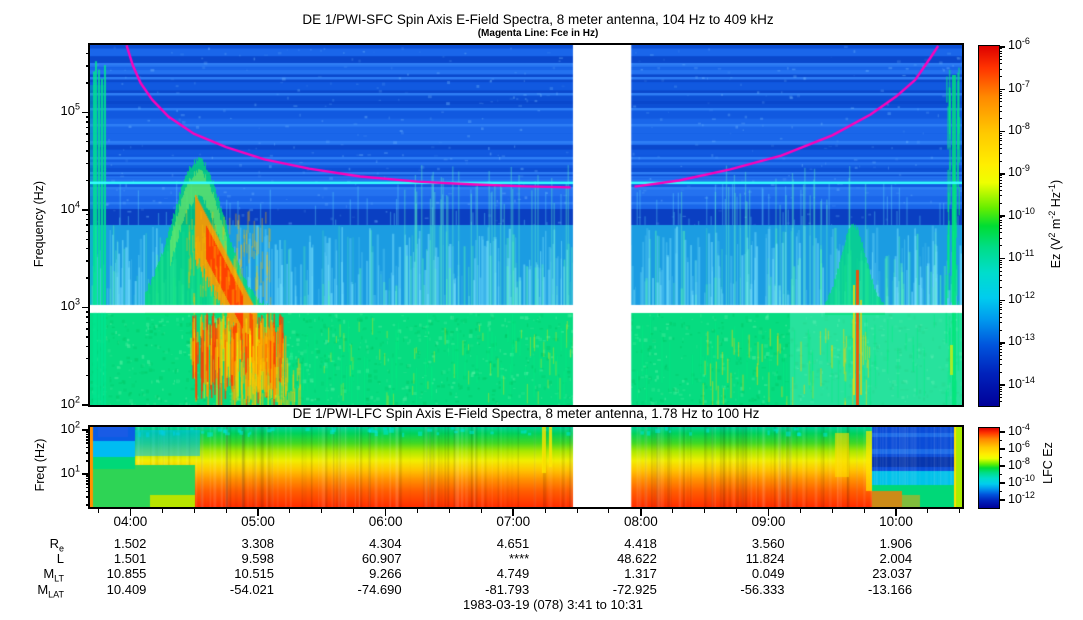 The image size is (1083, 620). I want to click on sfc-colorbar-tick-label: 10-11, so click(1021, 255).